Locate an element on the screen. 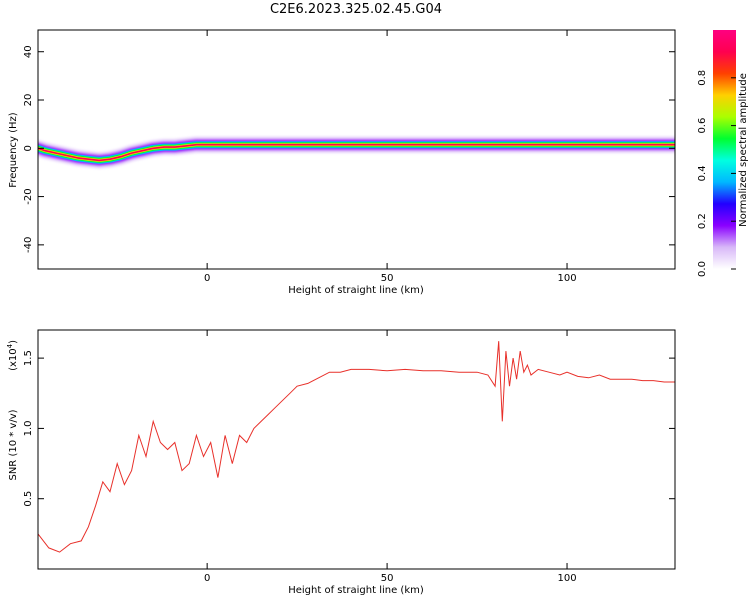 This screenshot has height=600, width=750. y-tick-label: 1.5 is located at coordinates (28, 358).